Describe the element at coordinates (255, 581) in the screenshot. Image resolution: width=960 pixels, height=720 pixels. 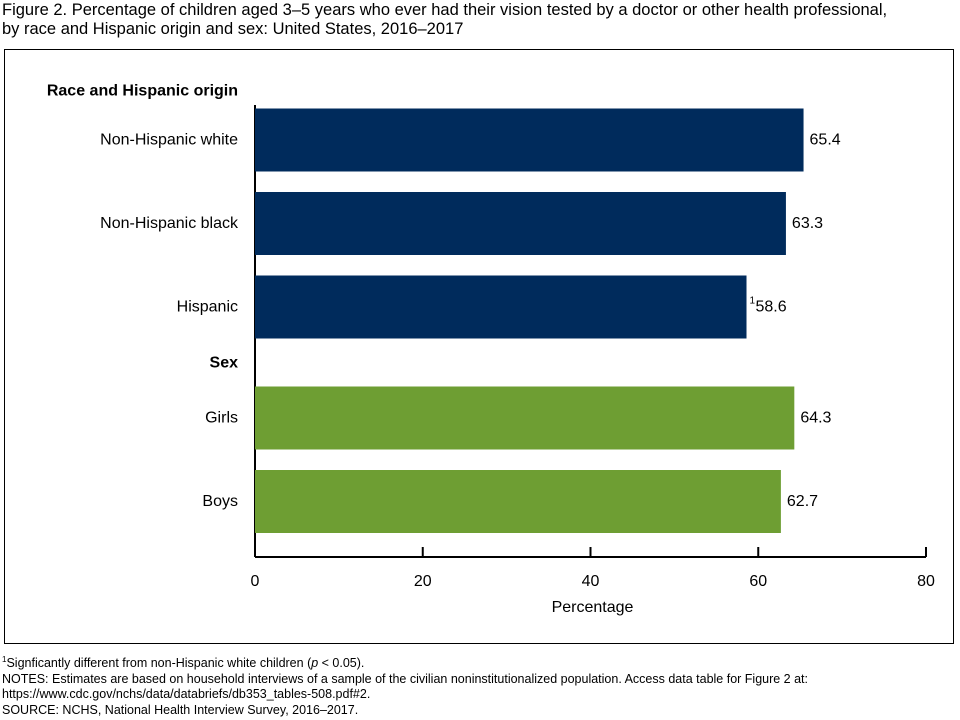
I see `x-tick-label: 0` at that location.